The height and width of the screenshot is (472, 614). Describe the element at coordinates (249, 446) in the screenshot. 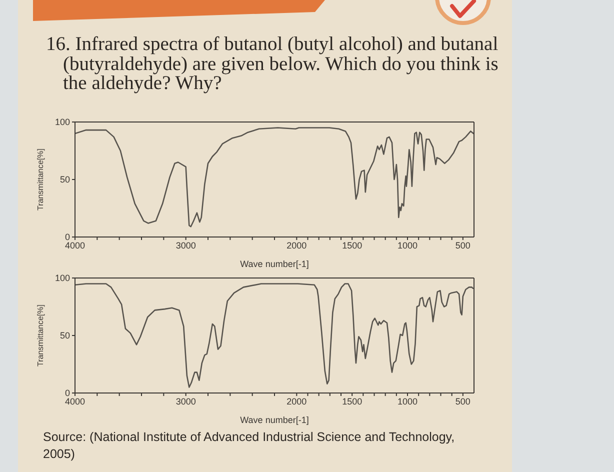

I see `source-note: Source: (National Institute of Advanced Industrial Science and Technology, 2005)` at that location.